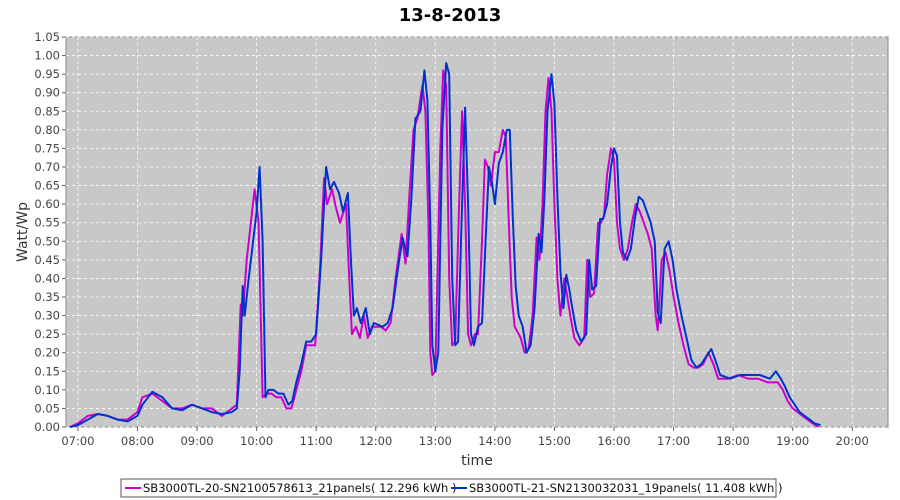 Image resolution: width=900 pixels, height=500 pixels. What do you see at coordinates (47, 223) in the screenshot?
I see `y-tick-label: 0.55` at bounding box center [47, 223].